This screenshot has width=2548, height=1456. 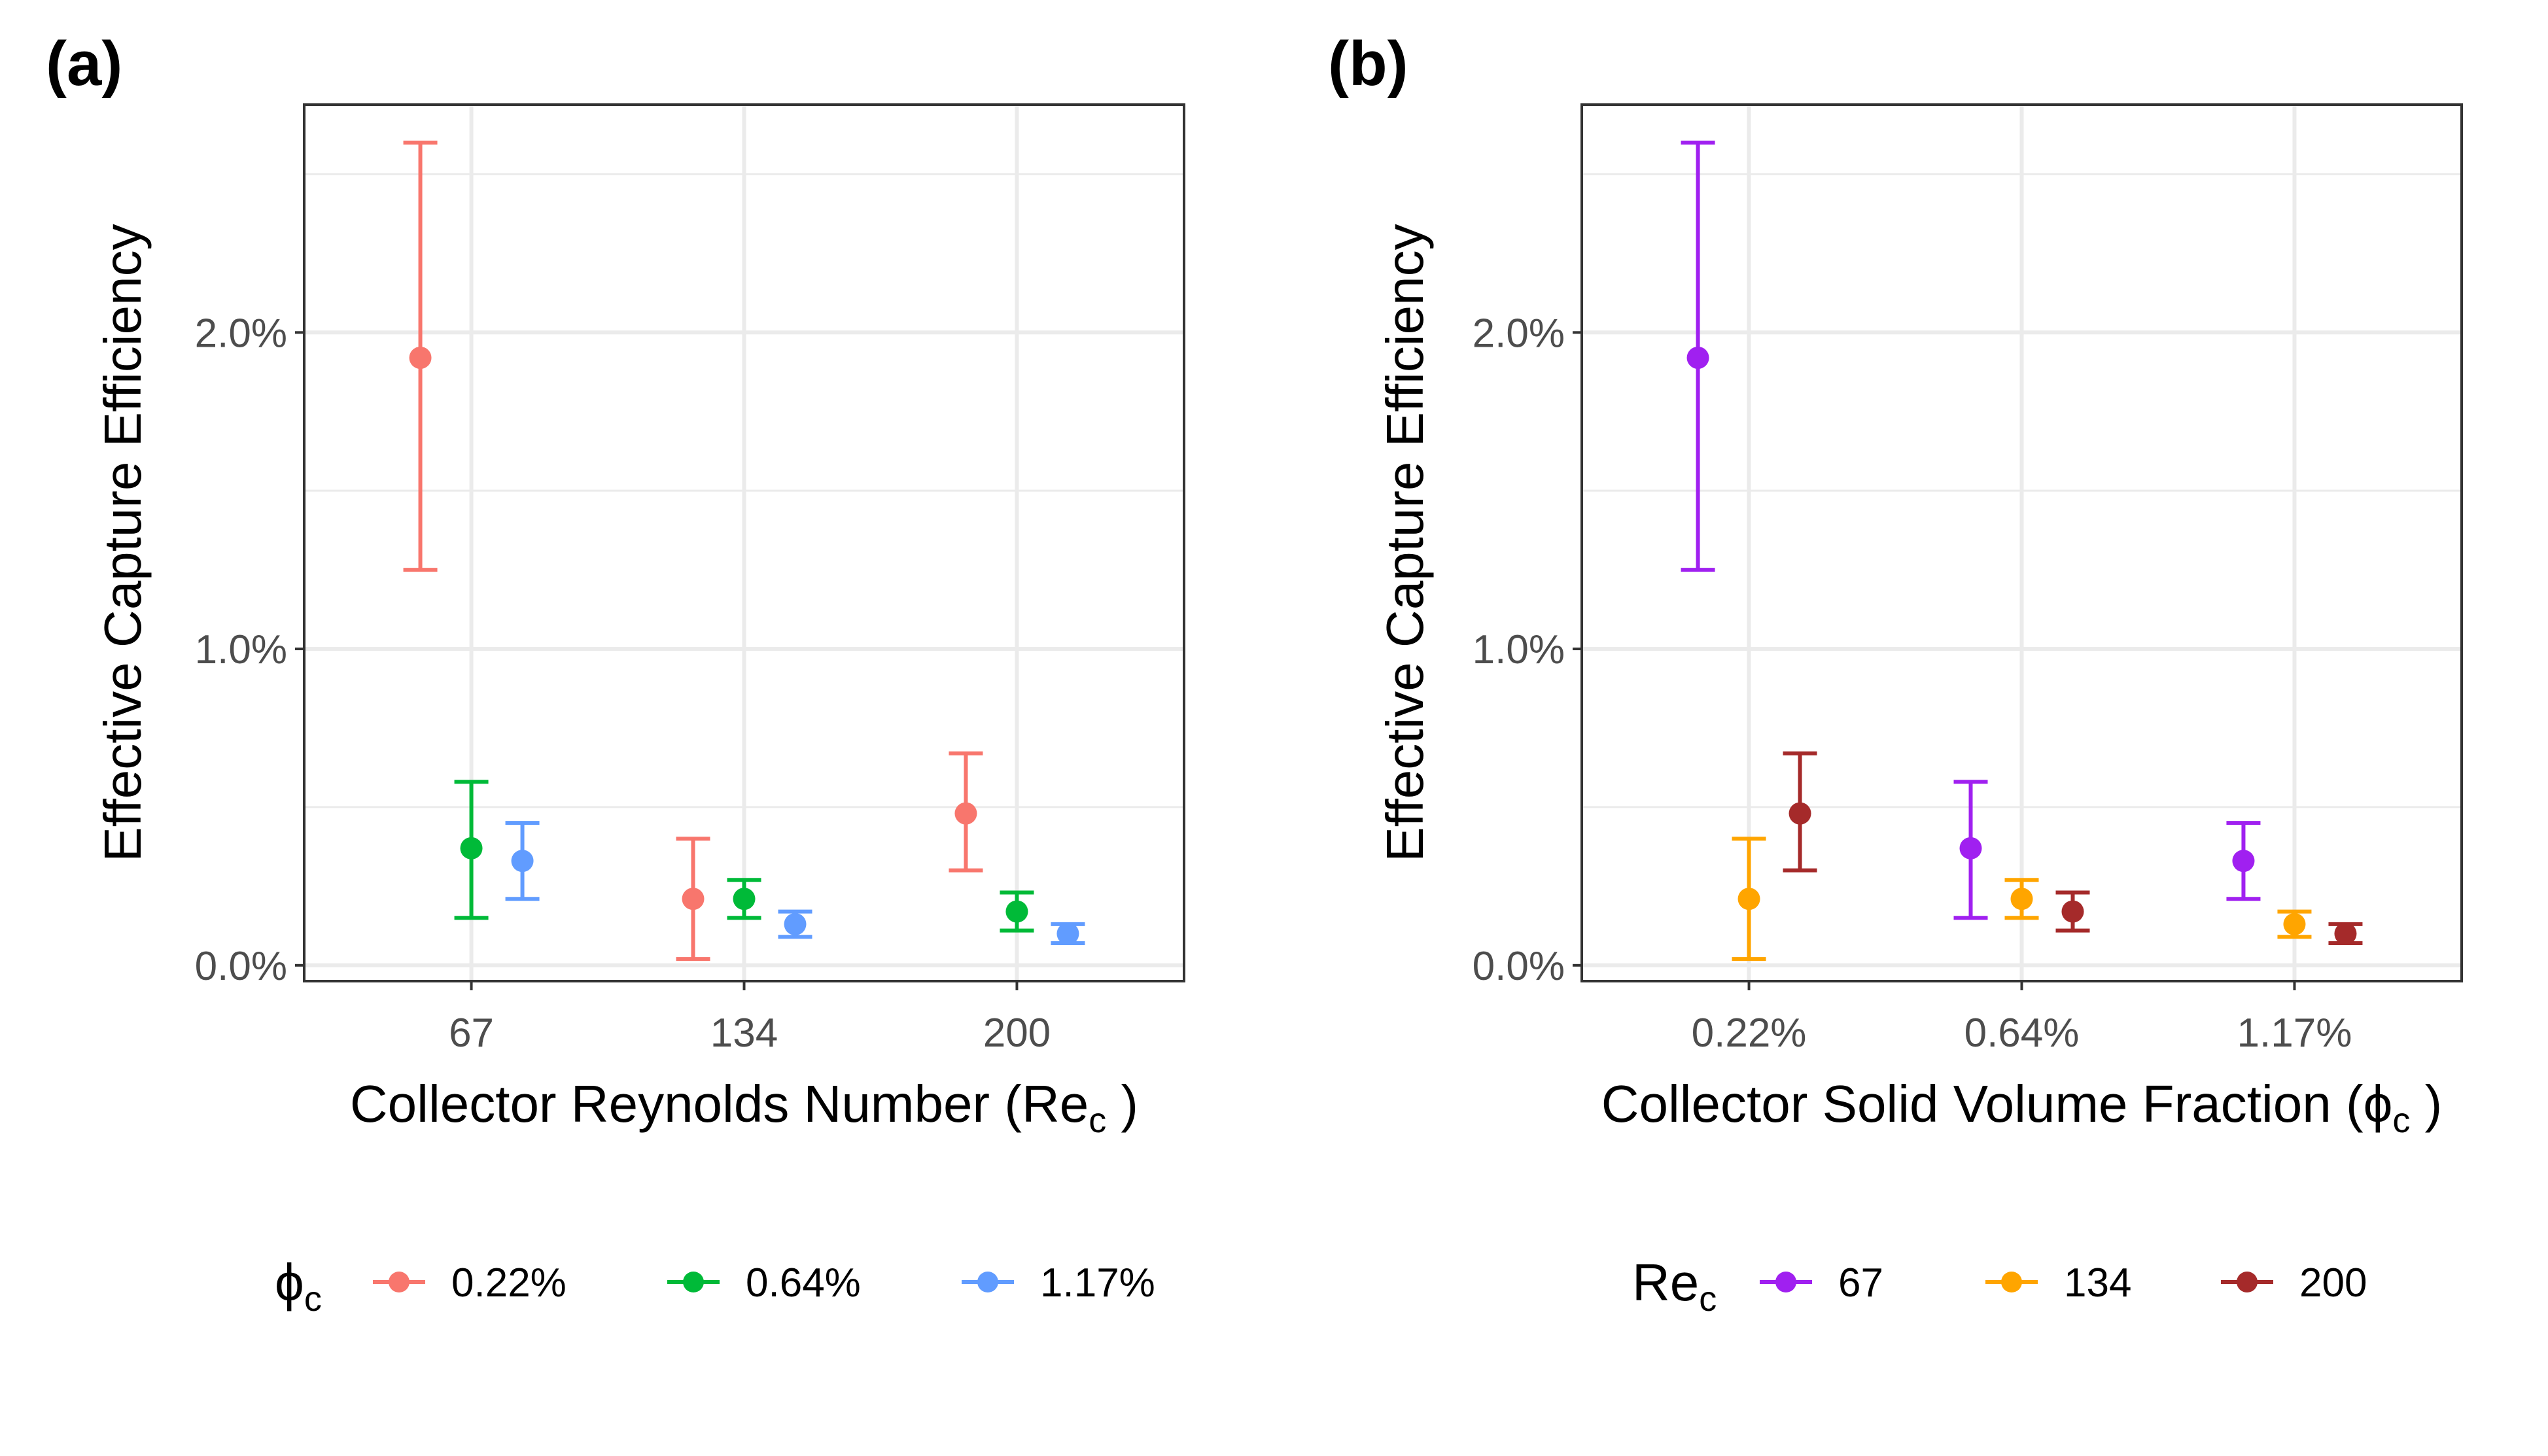 I want to click on legend-title: ϕc, so click(x=298, y=1286).